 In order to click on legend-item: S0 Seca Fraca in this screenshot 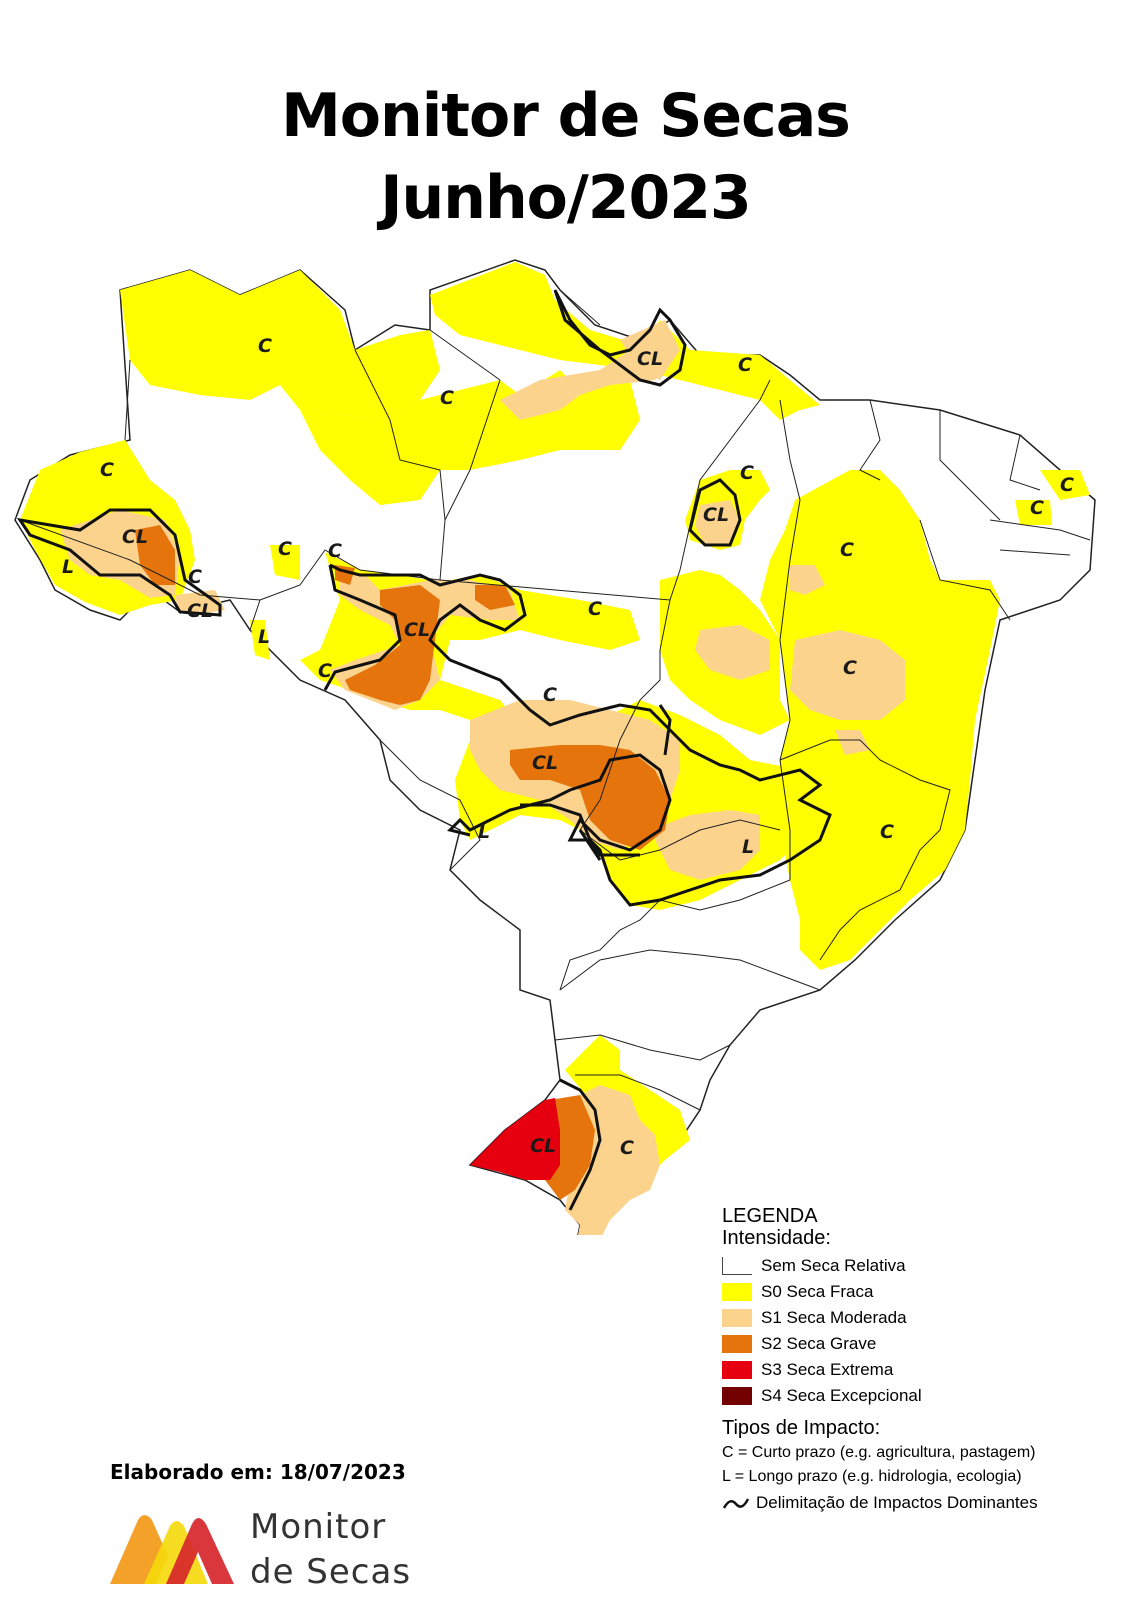, I will do `click(922, 1292)`.